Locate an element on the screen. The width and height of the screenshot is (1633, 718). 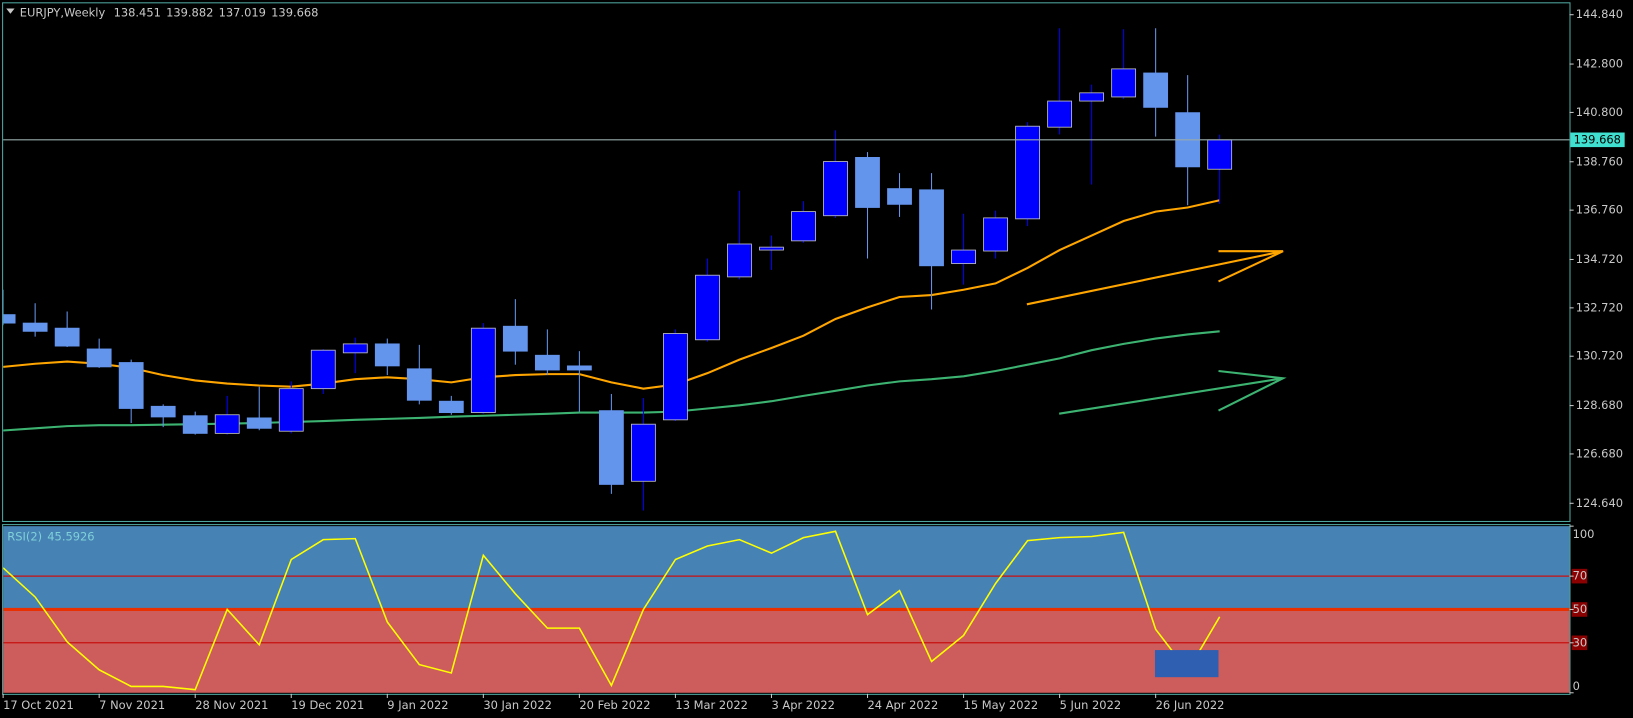
x-tick-label: 3 Apr 2022 is located at coordinates (802, 705).